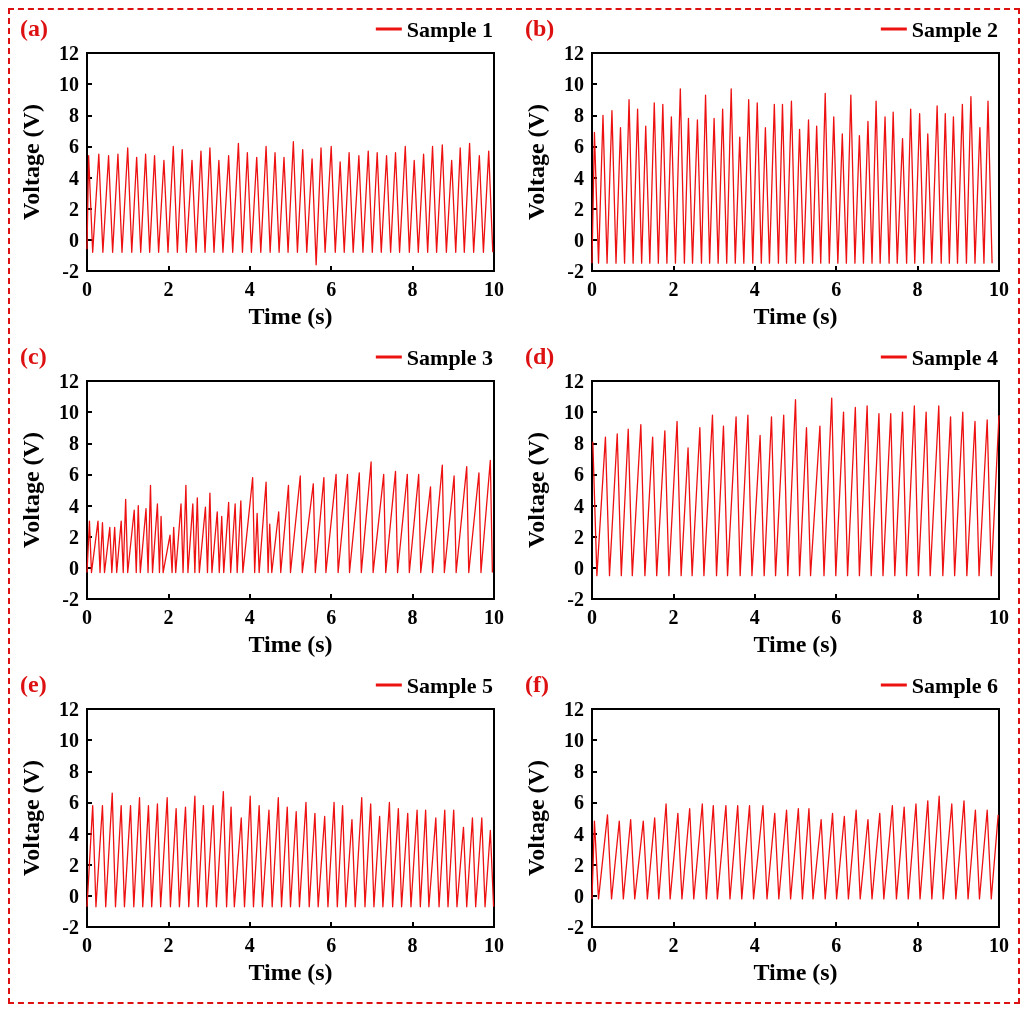 This screenshot has width=1030, height=1015. What do you see at coordinates (34, 28) in the screenshot?
I see `chart-title: (a)` at bounding box center [34, 28].